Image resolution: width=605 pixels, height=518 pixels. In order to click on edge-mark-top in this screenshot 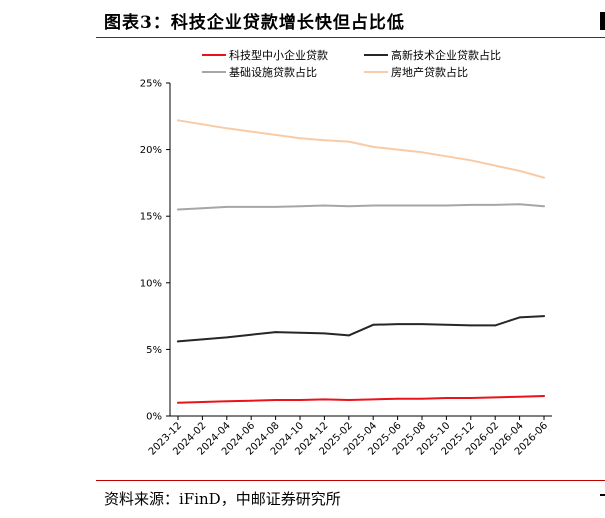, I will do `click(602, 21)`.